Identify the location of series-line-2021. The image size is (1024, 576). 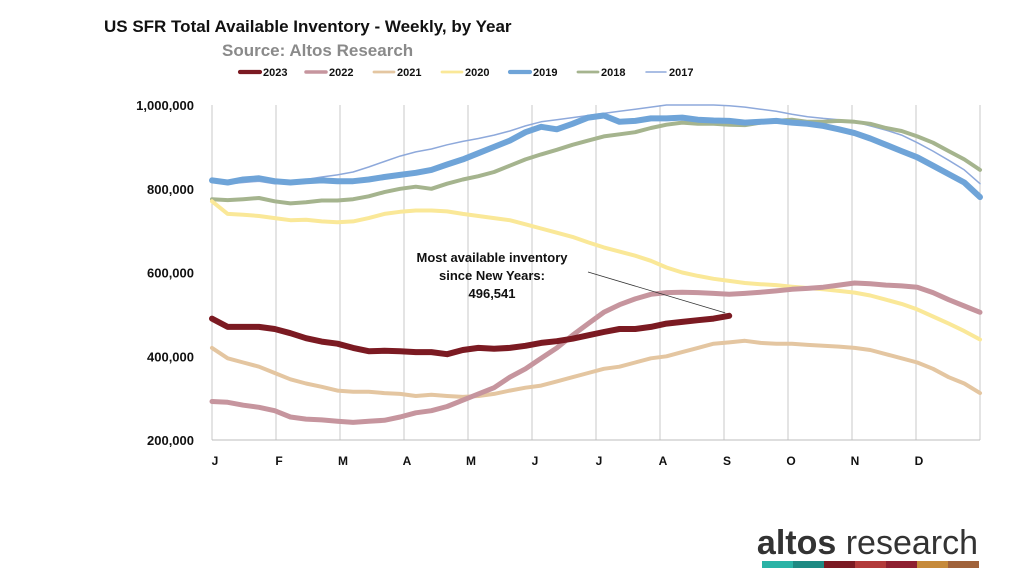
(596, 368).